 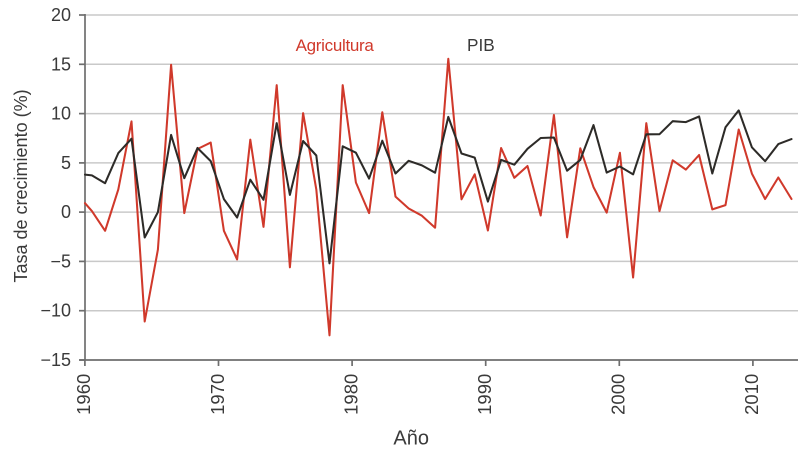 What do you see at coordinates (481, 45) in the screenshot?
I see `svg-text: PIB` at bounding box center [481, 45].